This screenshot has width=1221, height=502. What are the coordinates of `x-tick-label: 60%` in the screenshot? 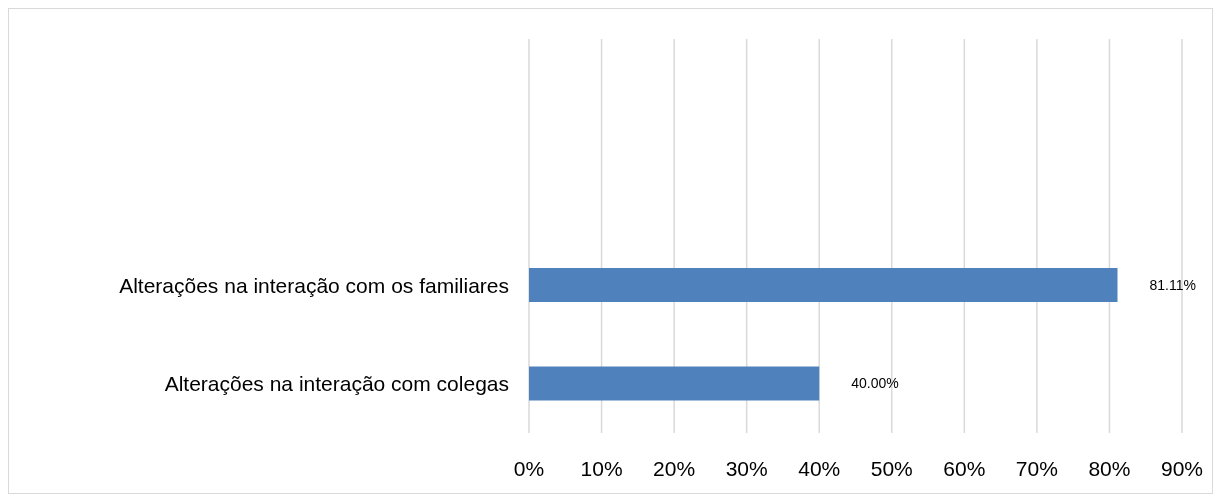 It's located at (964, 468).